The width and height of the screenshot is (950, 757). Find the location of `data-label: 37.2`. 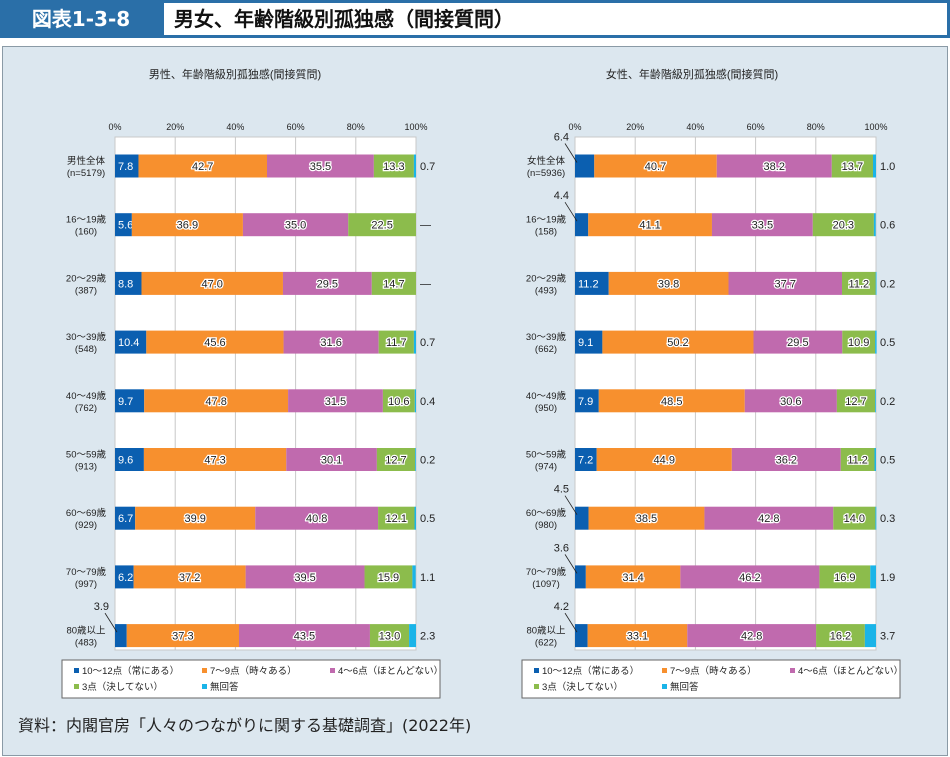

data-label: 37.2 is located at coordinates (189, 578).